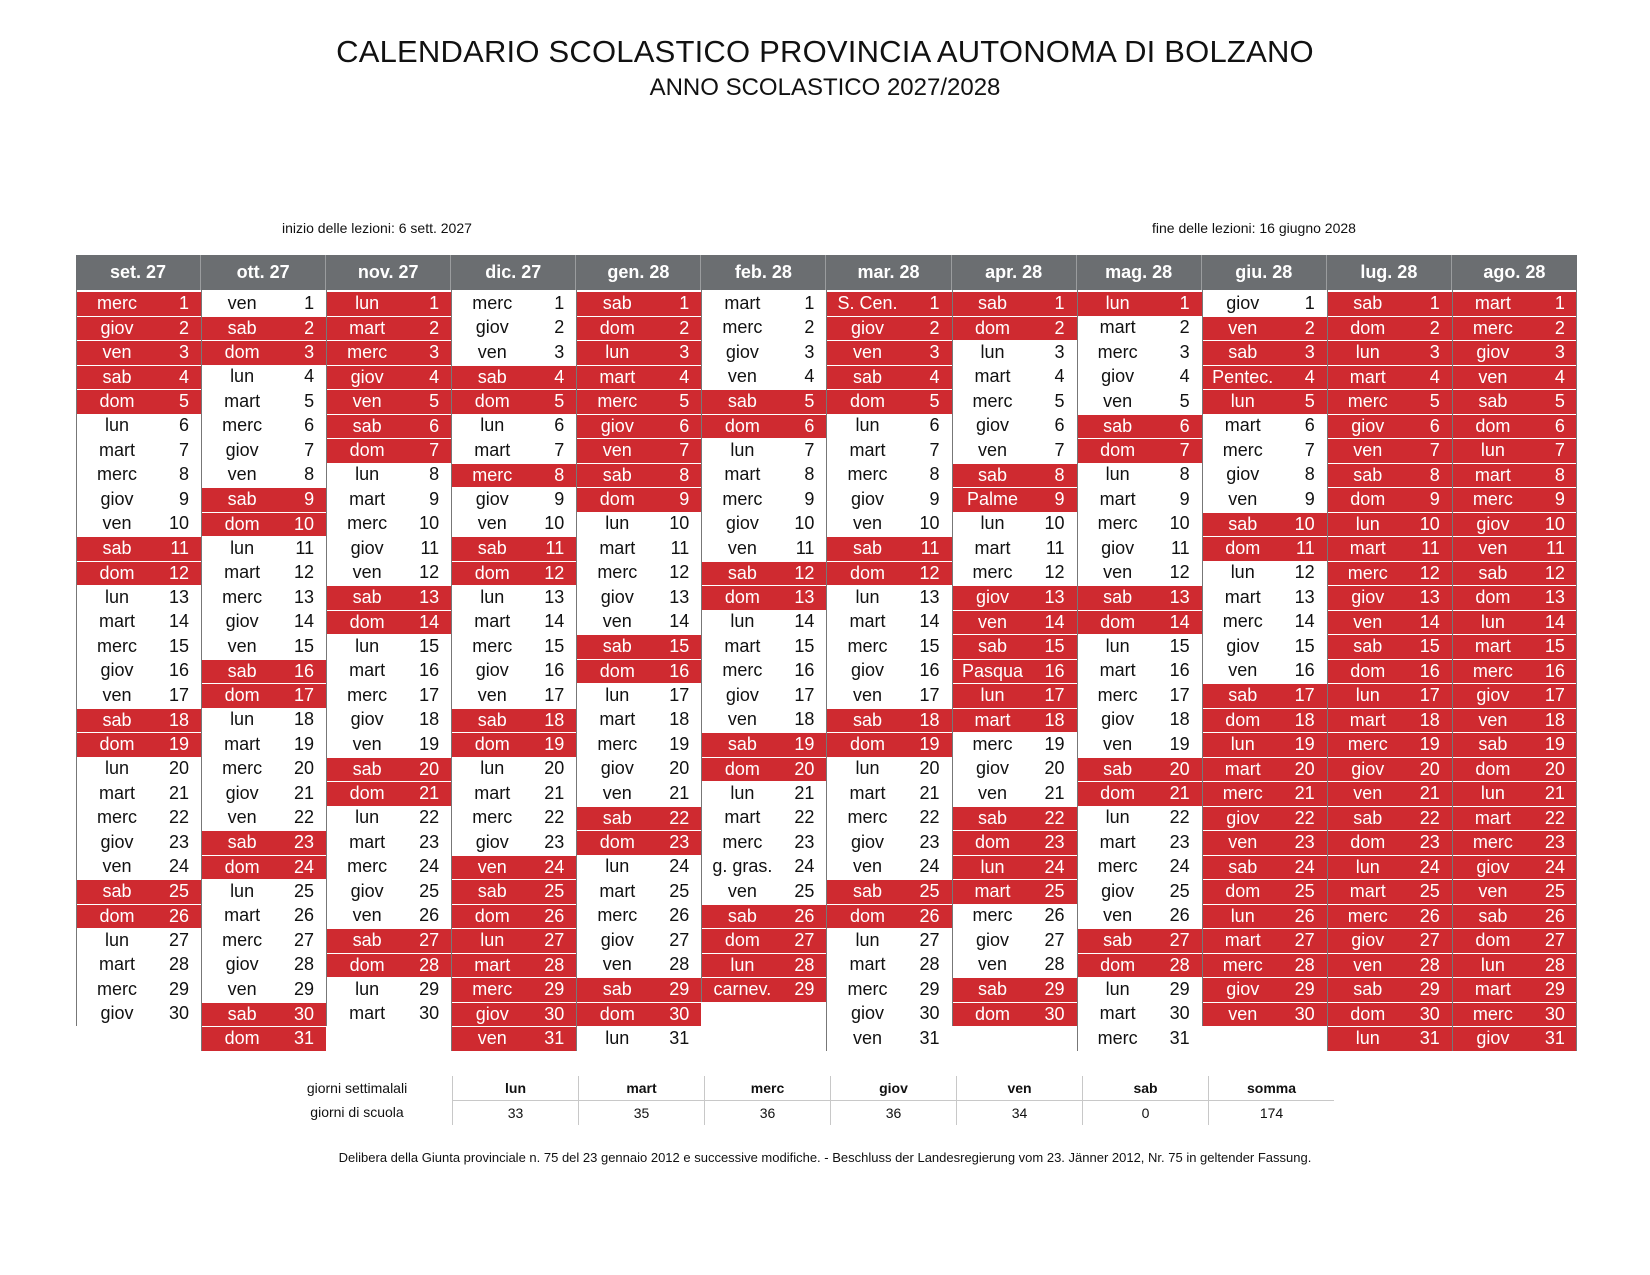  Describe the element at coordinates (639, 499) in the screenshot. I see `holiday-day-cell: dom 9` at that location.